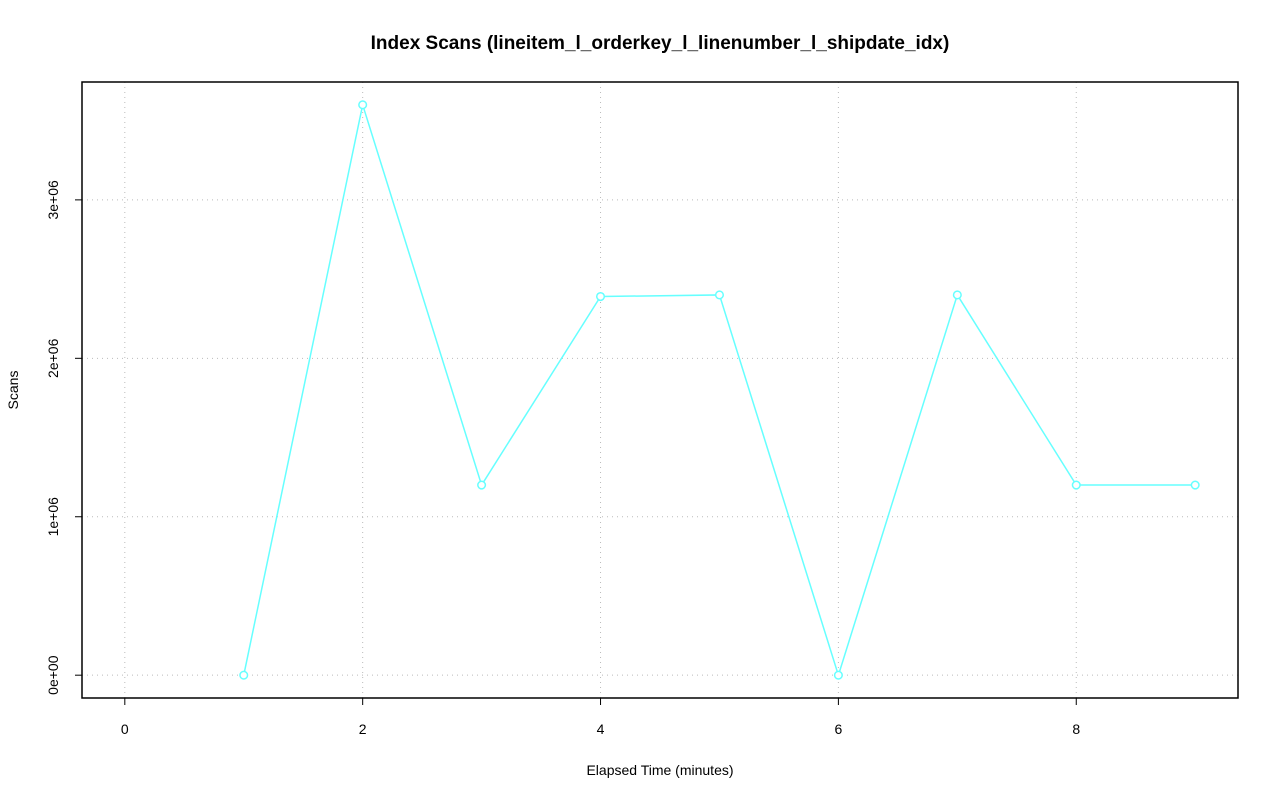 This screenshot has width=1280, height=801. Describe the element at coordinates (125, 729) in the screenshot. I see `x-tick-label: 0` at that location.